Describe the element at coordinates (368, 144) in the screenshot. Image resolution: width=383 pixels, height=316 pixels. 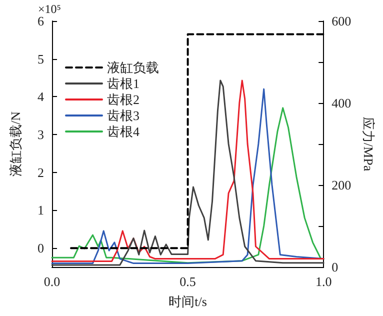
I see `y2-axis-title: 应力/MPa` at that location.